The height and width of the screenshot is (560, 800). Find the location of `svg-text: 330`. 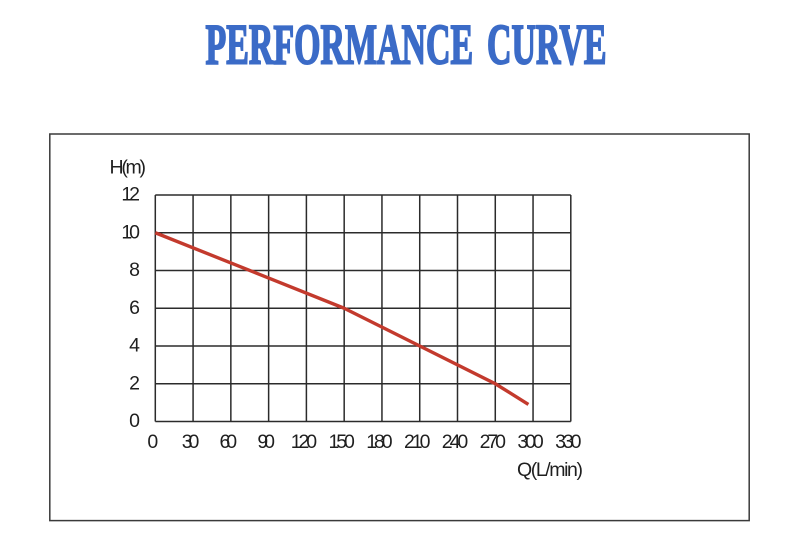

svg-text: 330 is located at coordinates (568, 442).